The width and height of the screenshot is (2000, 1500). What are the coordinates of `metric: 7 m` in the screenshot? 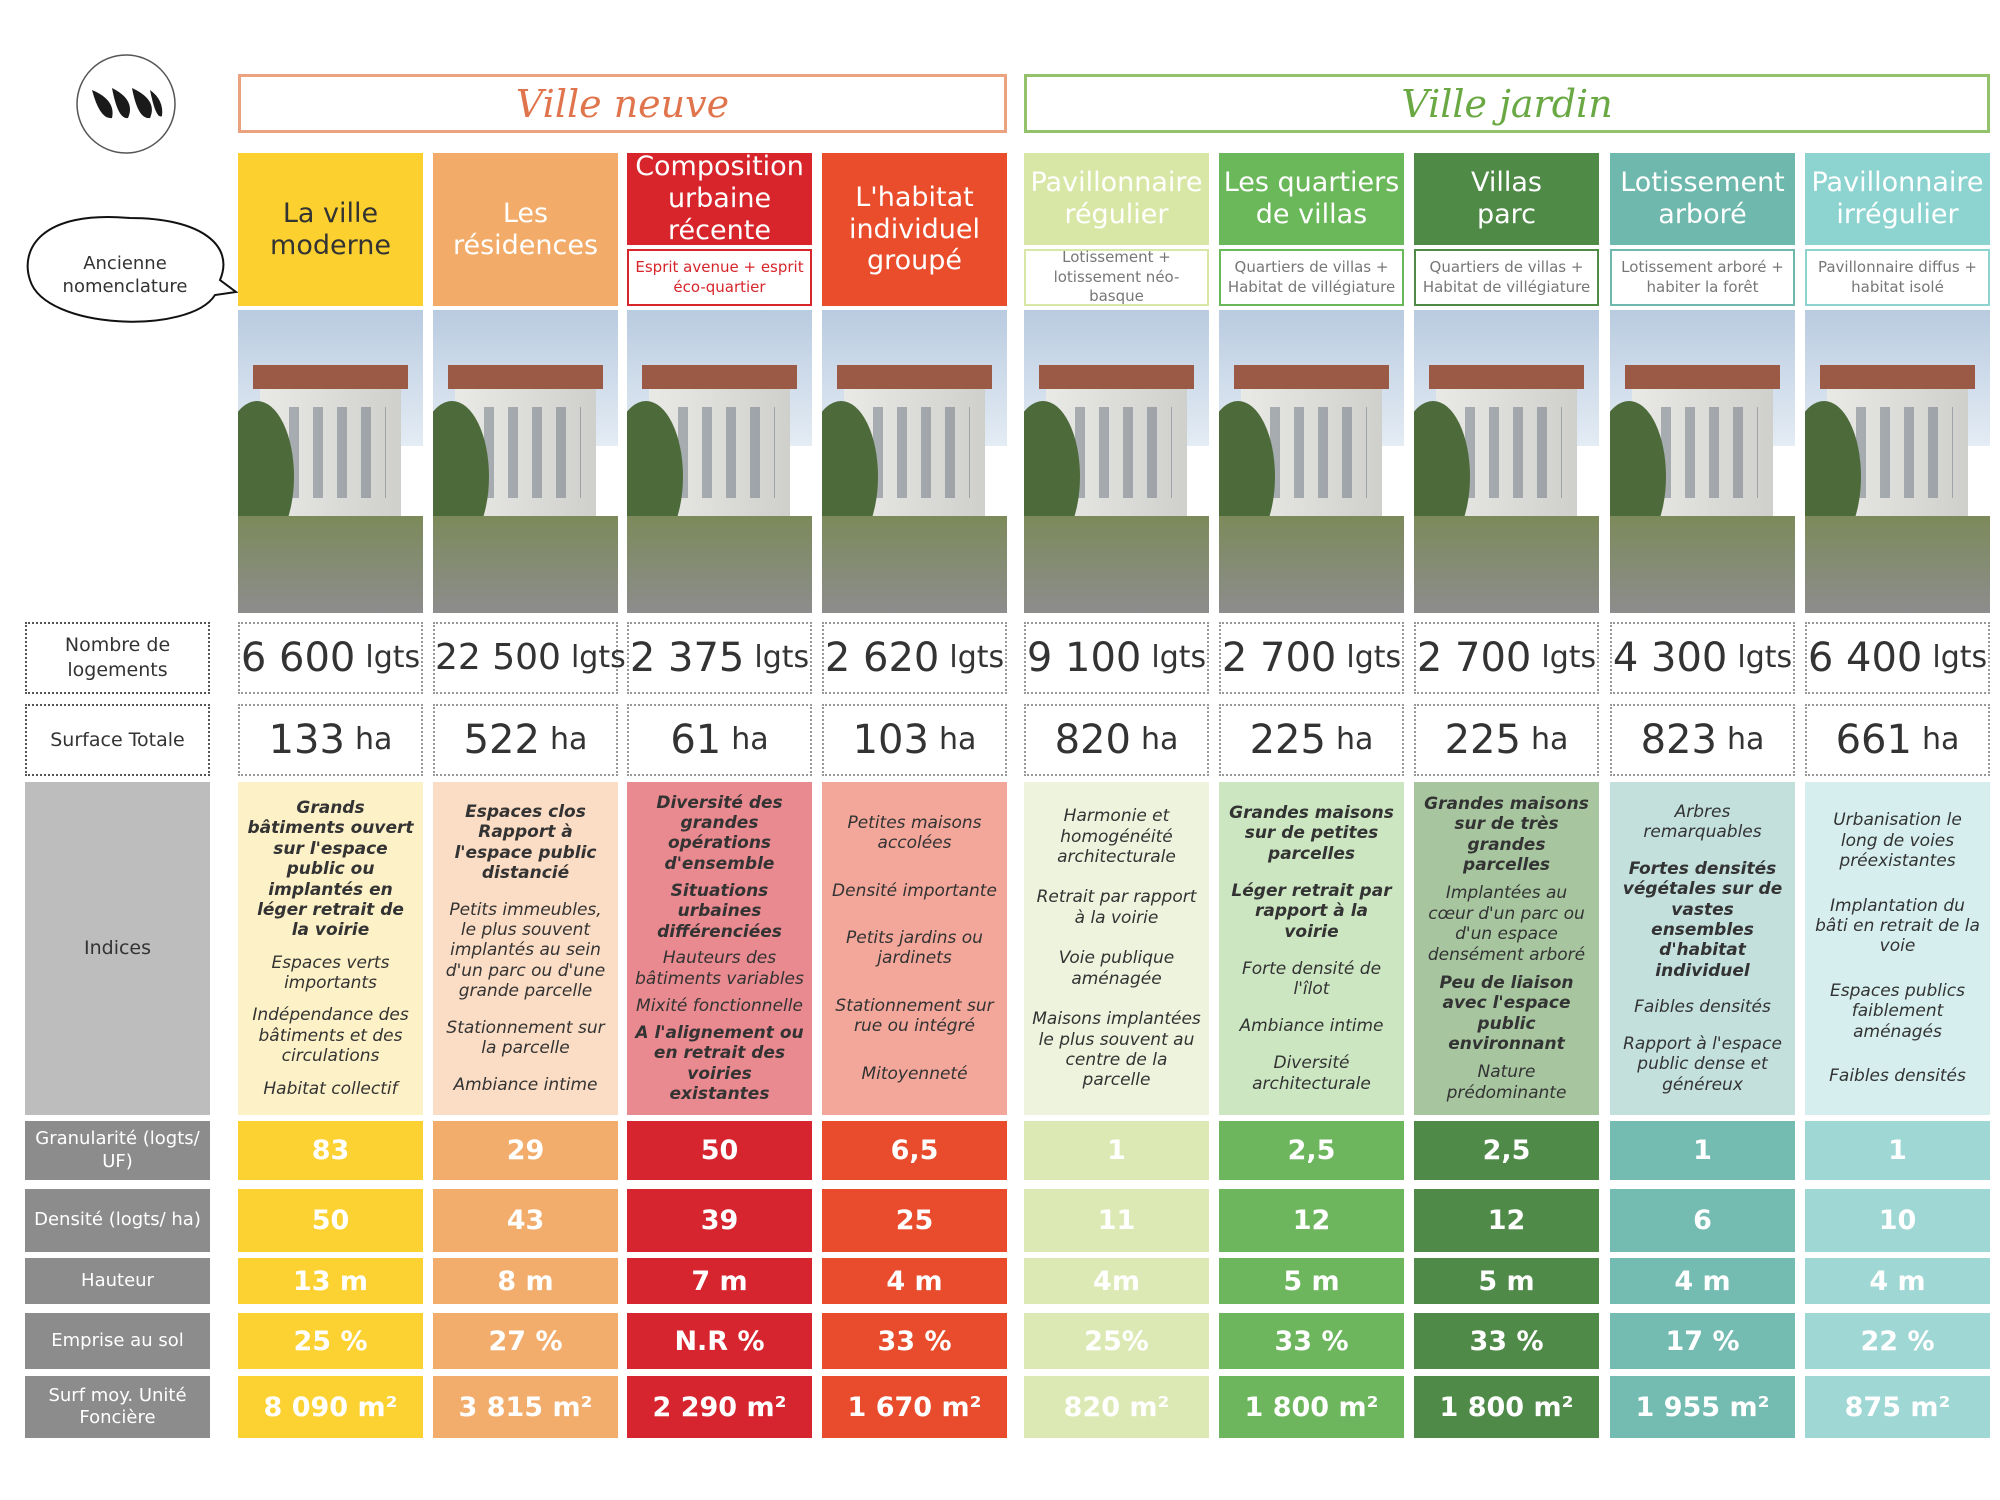 It's located at (719, 1281).